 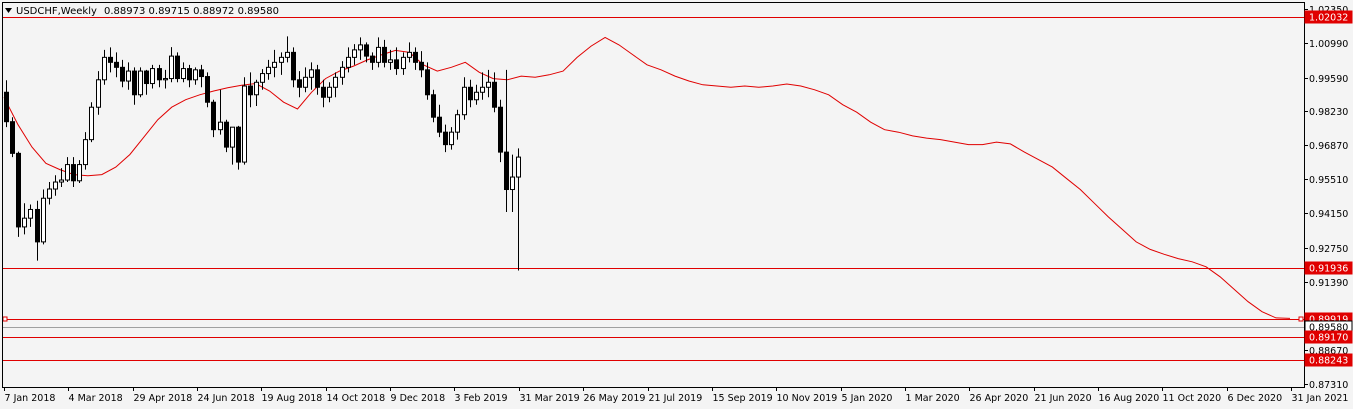 What do you see at coordinates (867, 398) in the screenshot?
I see `time-tick-label: 5 Jan 2020` at bounding box center [867, 398].